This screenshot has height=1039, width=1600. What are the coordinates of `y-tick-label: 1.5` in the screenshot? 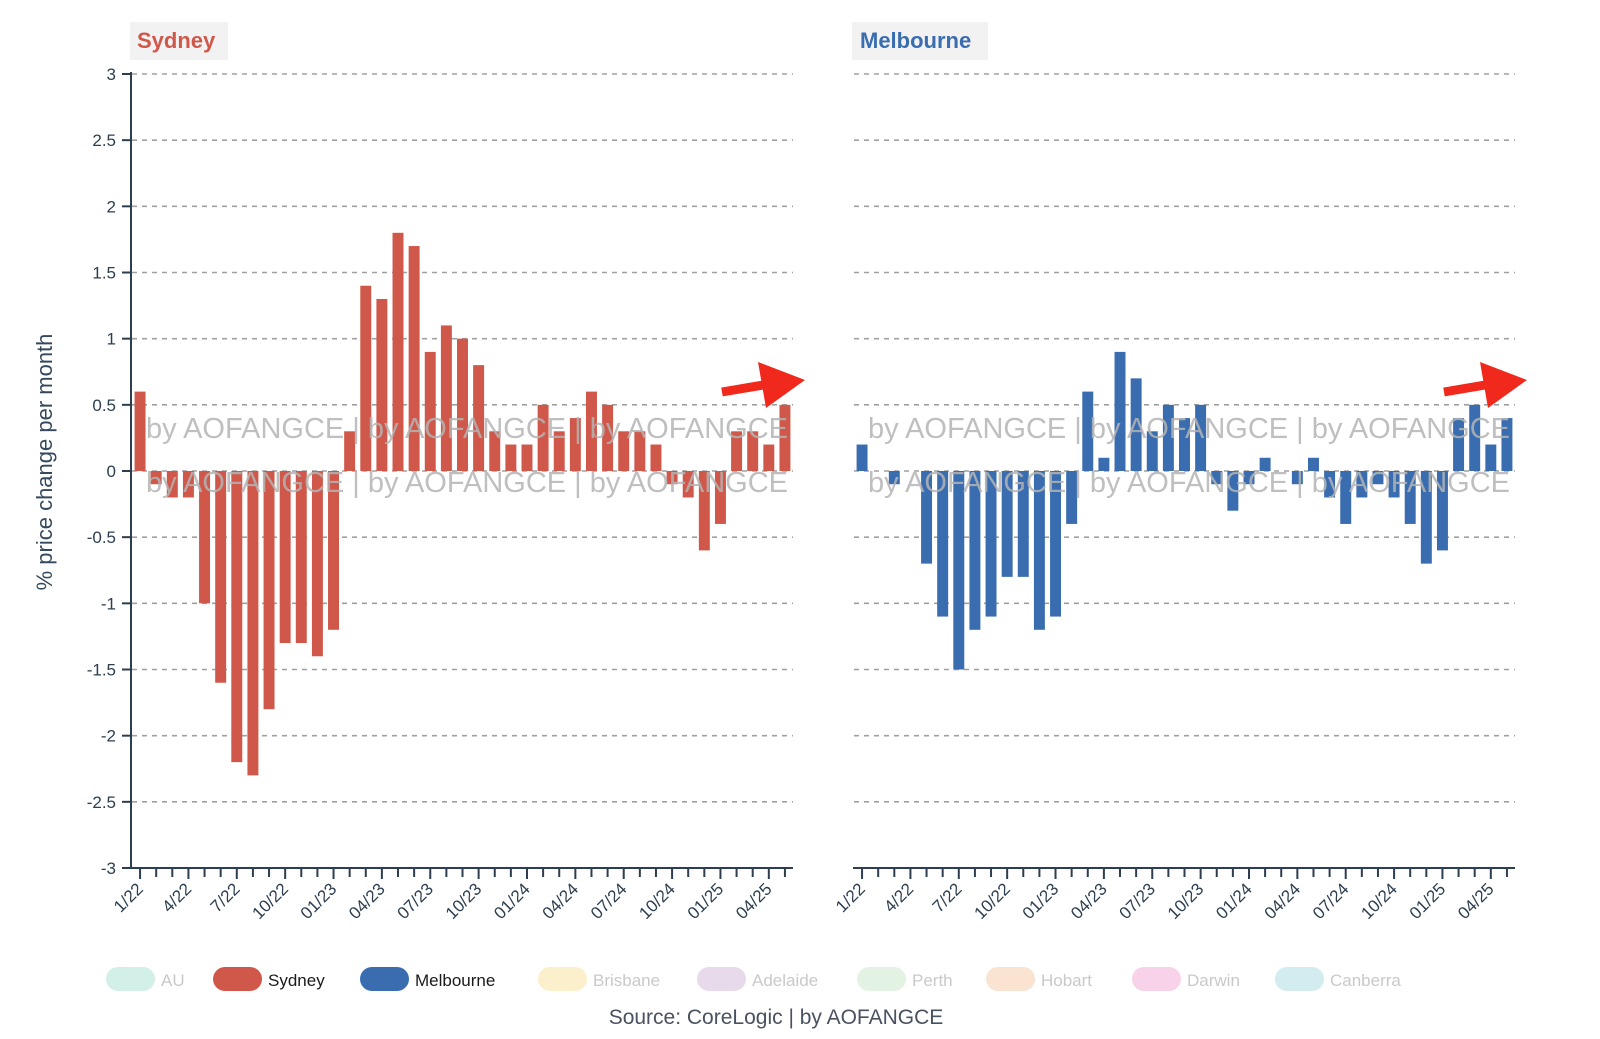 It's located at (104, 273).